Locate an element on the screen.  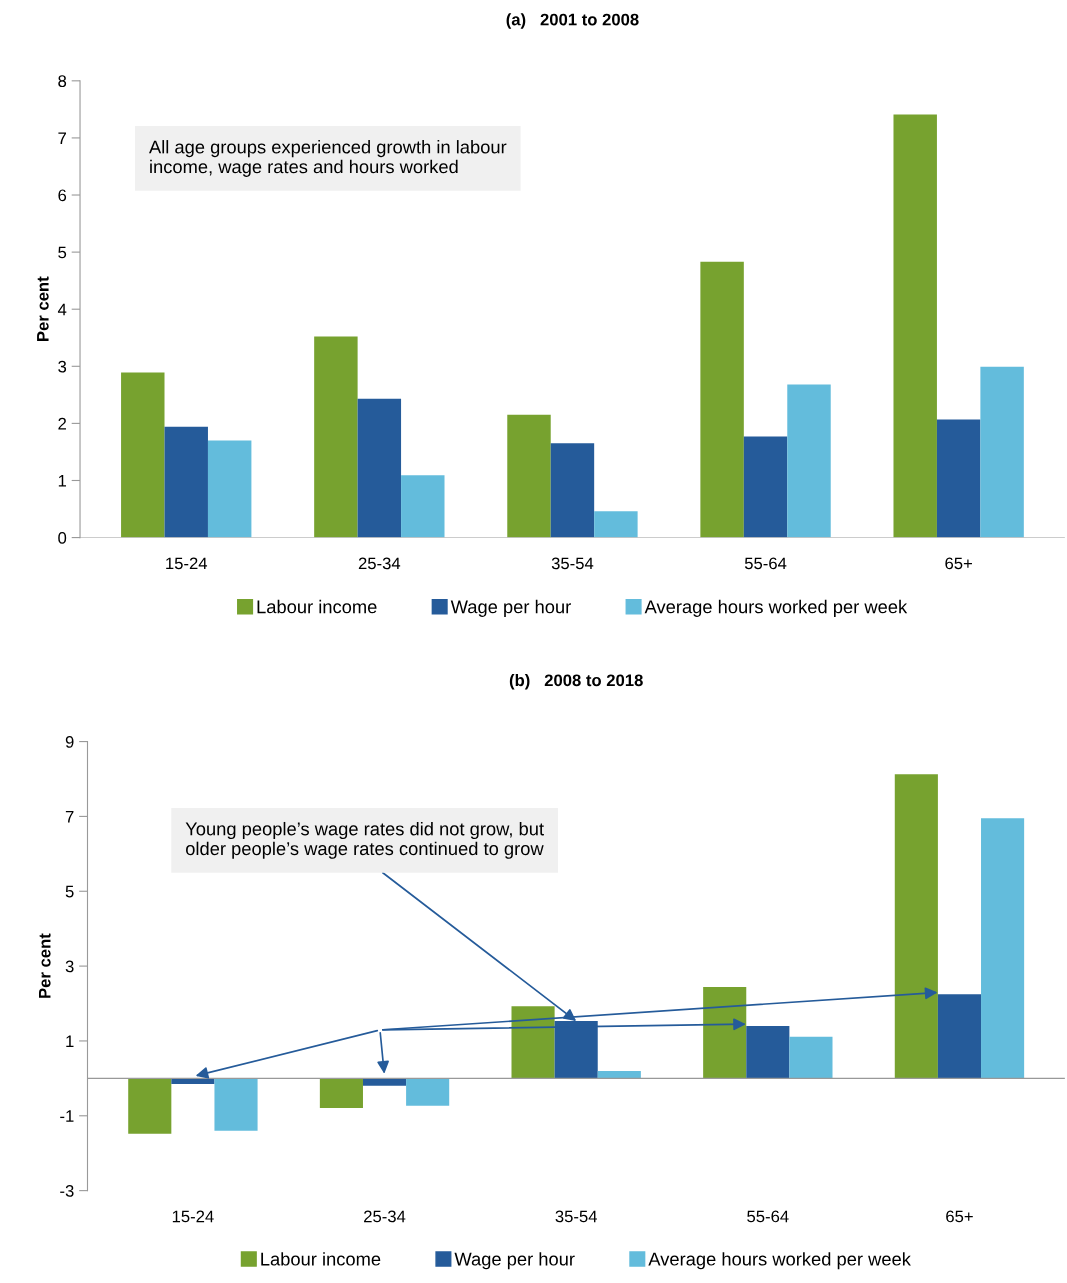
chart-title: (b) 2008 to 2018 is located at coordinates (576, 681).